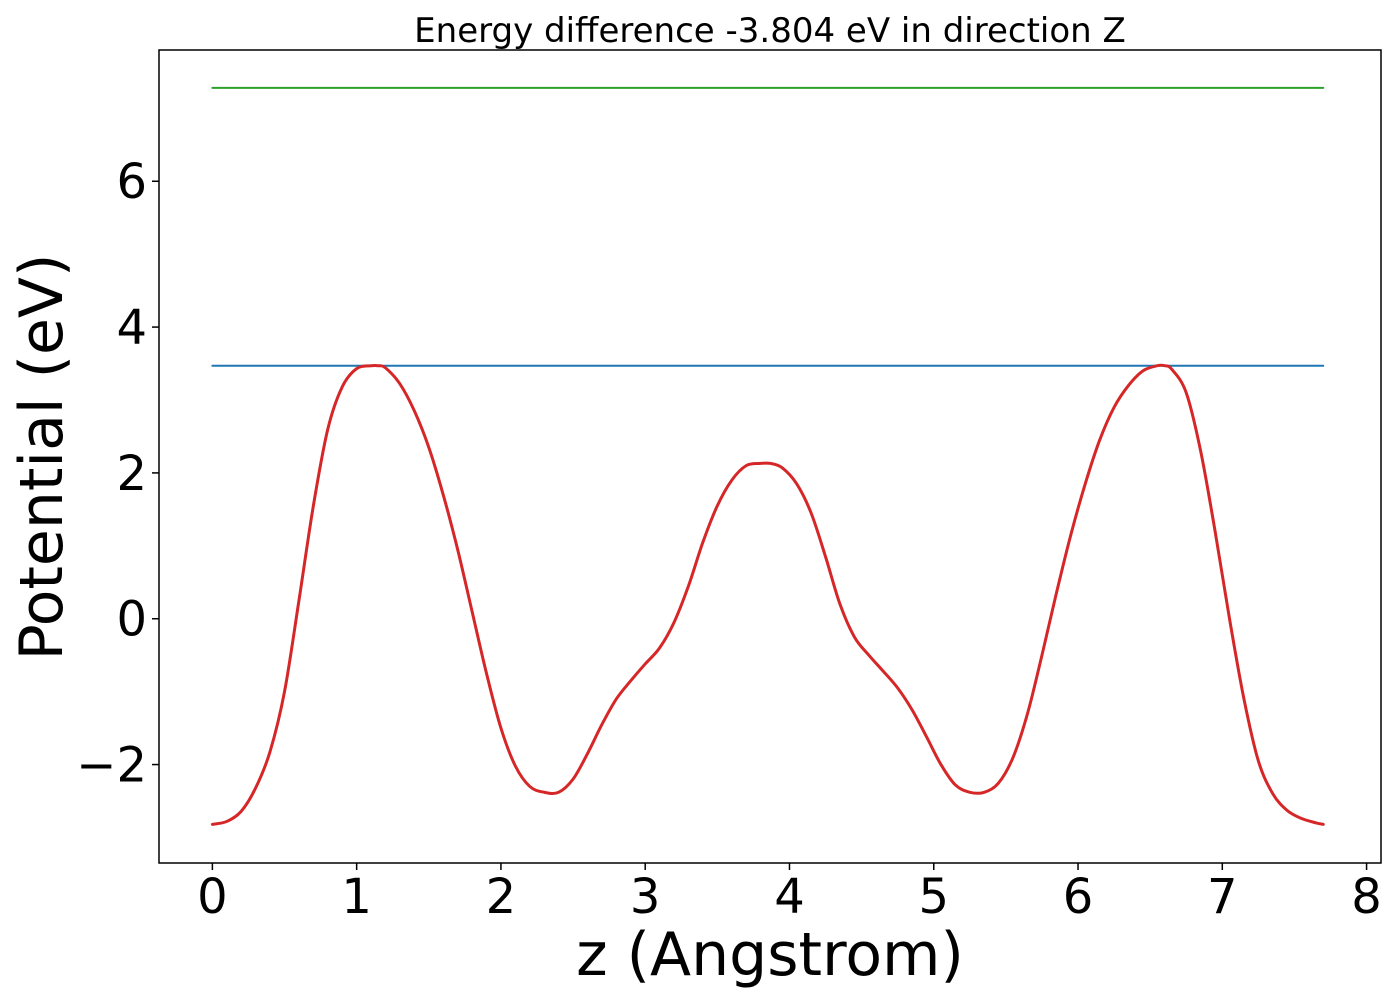 The image size is (1400, 1000). What do you see at coordinates (131, 620) in the screenshot?
I see `y-tick-label: 0` at bounding box center [131, 620].